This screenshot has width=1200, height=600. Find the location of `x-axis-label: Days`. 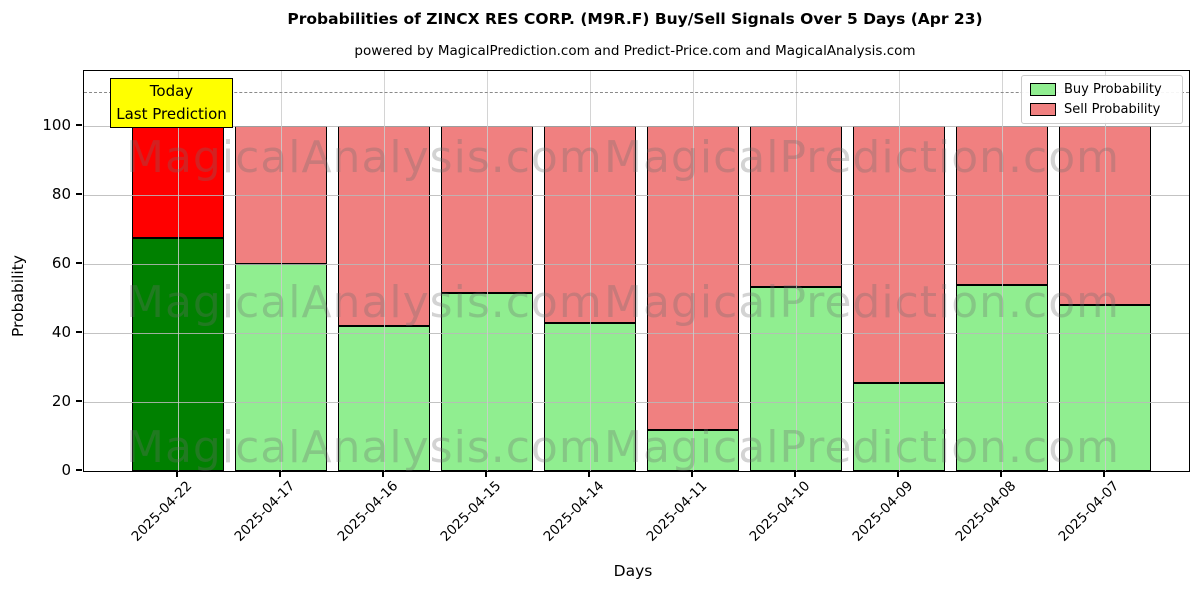

x-axis-label: Days is located at coordinates (633, 571).